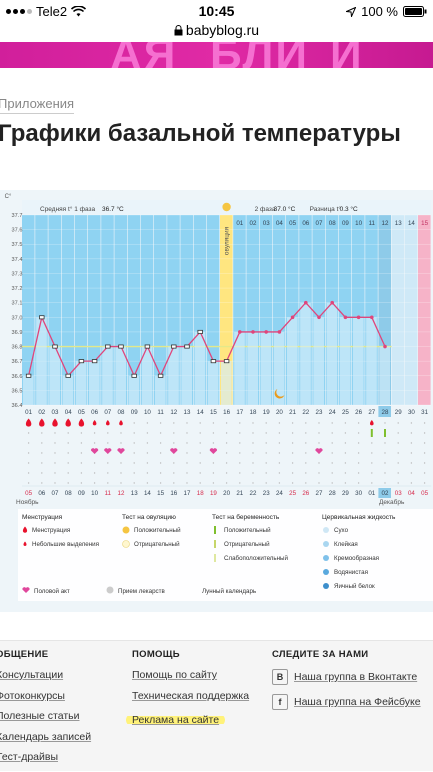 The width and height of the screenshot is (433, 772). Describe the element at coordinates (285, 209) in the screenshot. I see `phase2-value: 37.0 °C` at that location.